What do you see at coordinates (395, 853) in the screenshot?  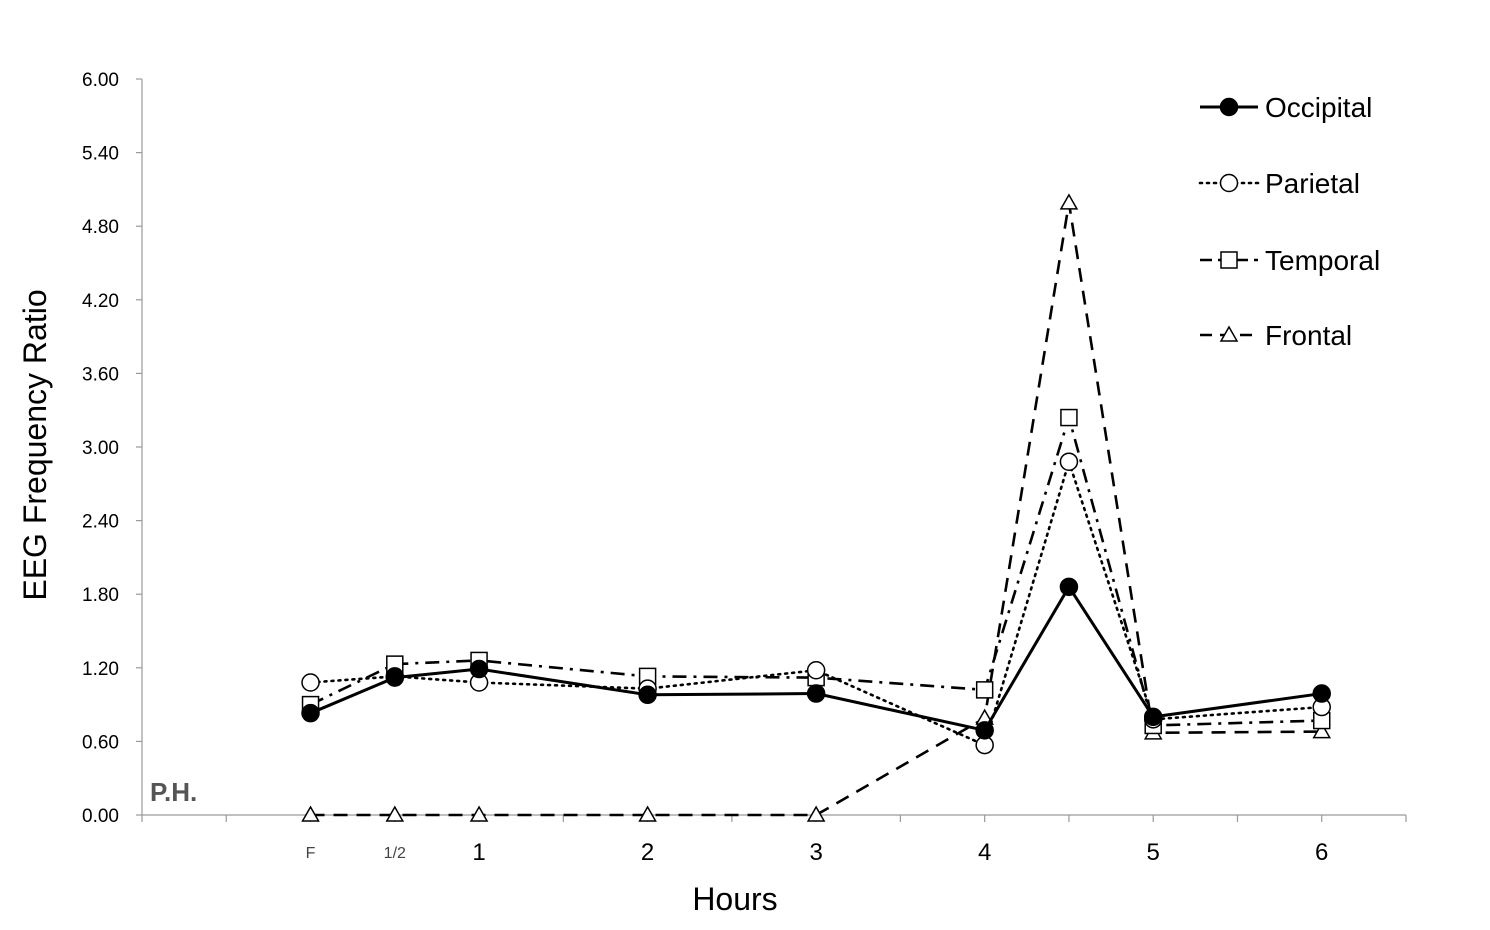 I see `x-tick-label: 1/2` at bounding box center [395, 853].